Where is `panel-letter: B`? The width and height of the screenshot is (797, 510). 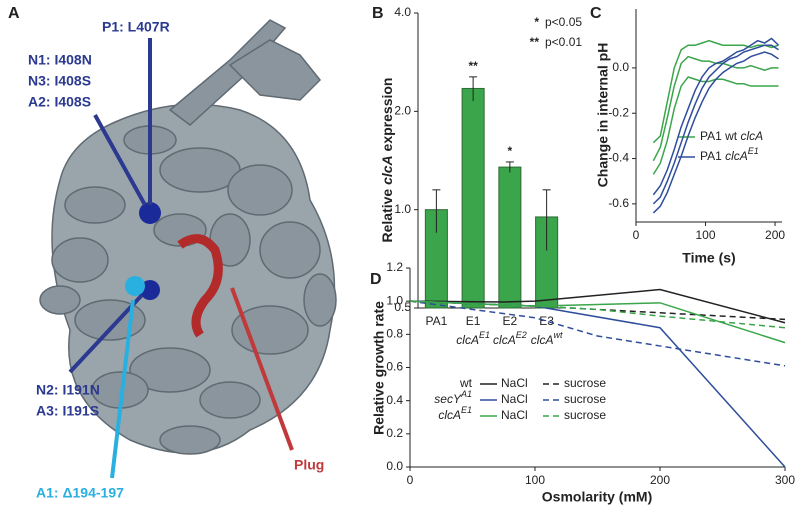
panel-letter: B is located at coordinates (378, 13).